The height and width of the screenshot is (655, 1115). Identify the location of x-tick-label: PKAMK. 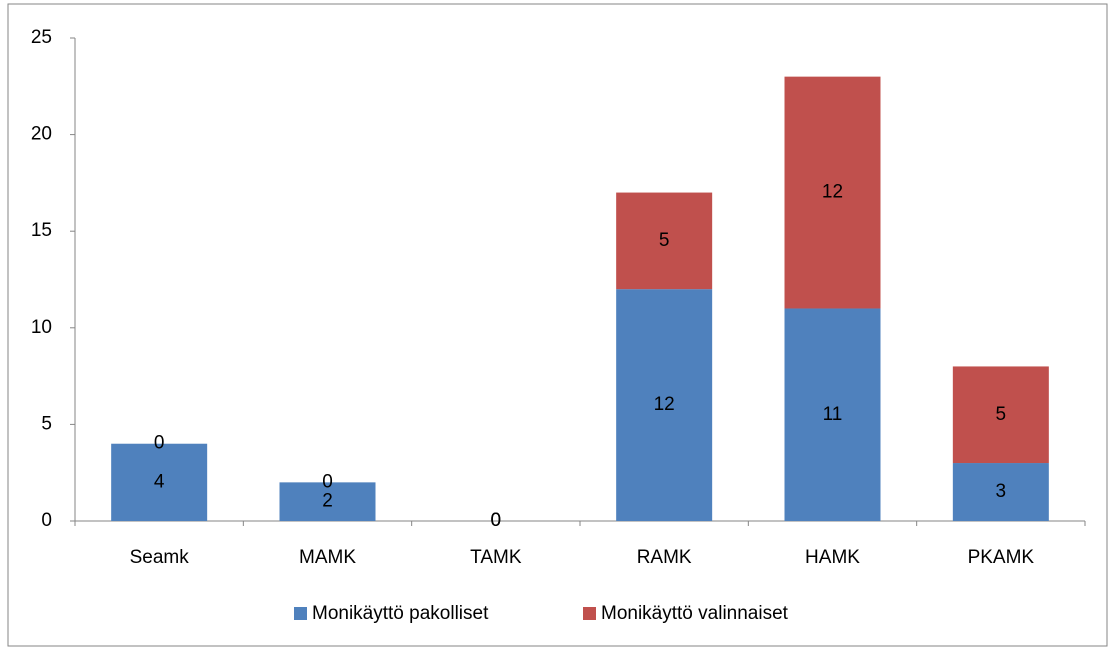
(1001, 557).